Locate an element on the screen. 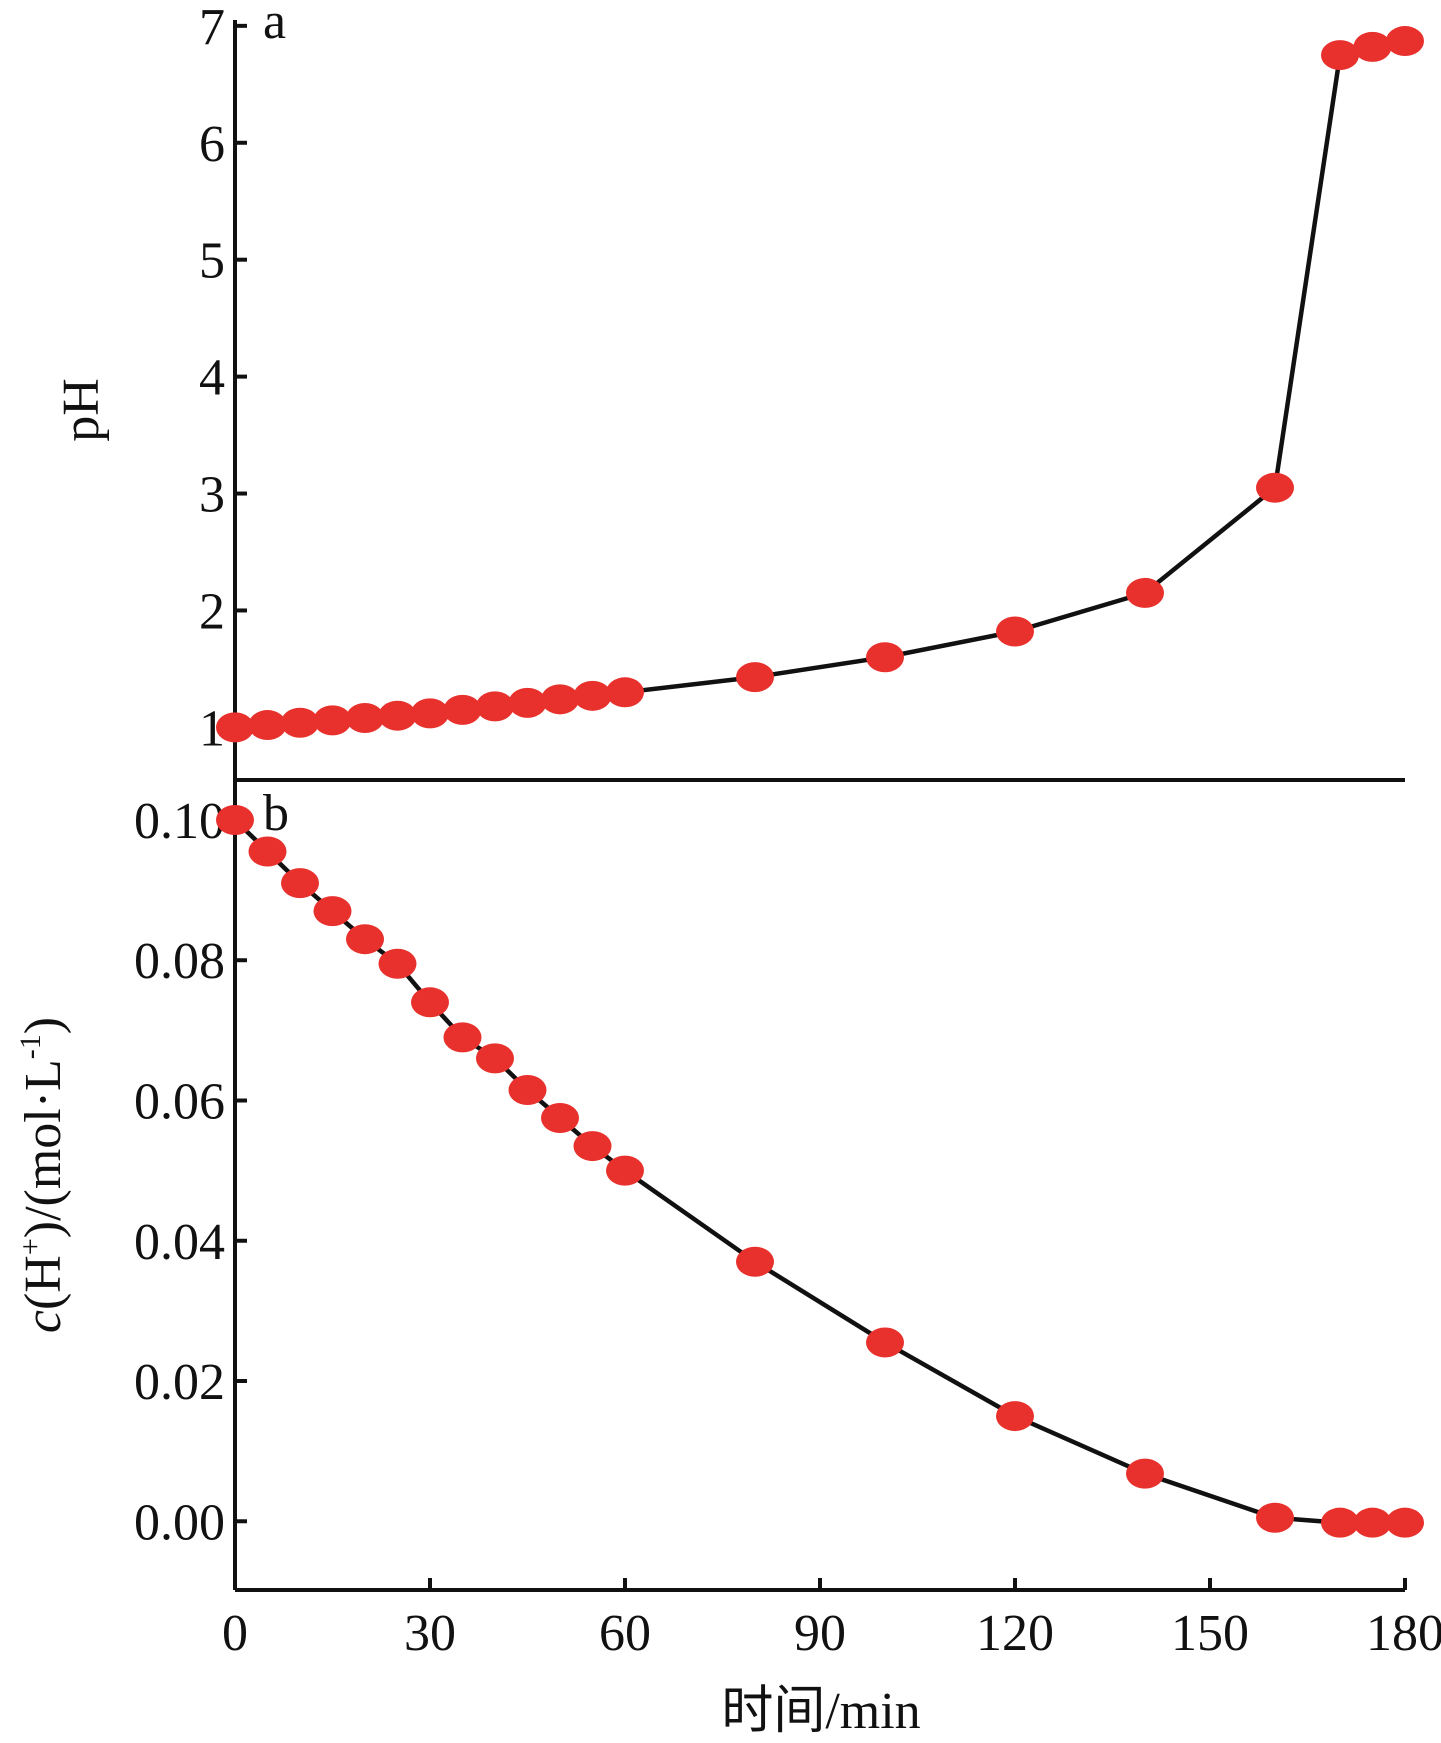 This screenshot has height=1743, width=1441. y-title-part-h: (H is located at coordinates (43, 1282).